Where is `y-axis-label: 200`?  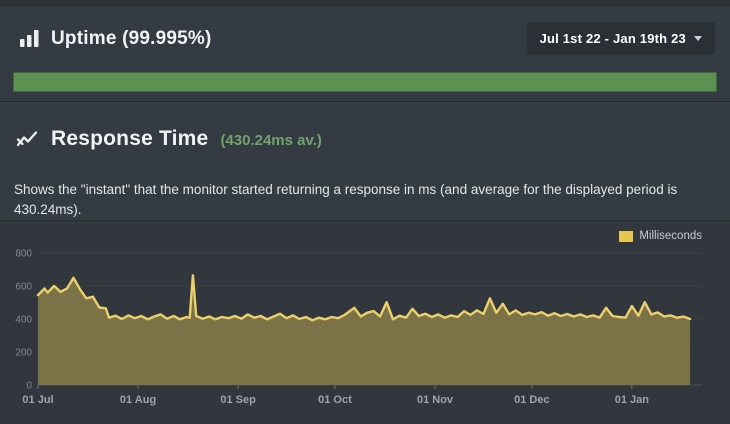
y-axis-label: 200 is located at coordinates (23, 353).